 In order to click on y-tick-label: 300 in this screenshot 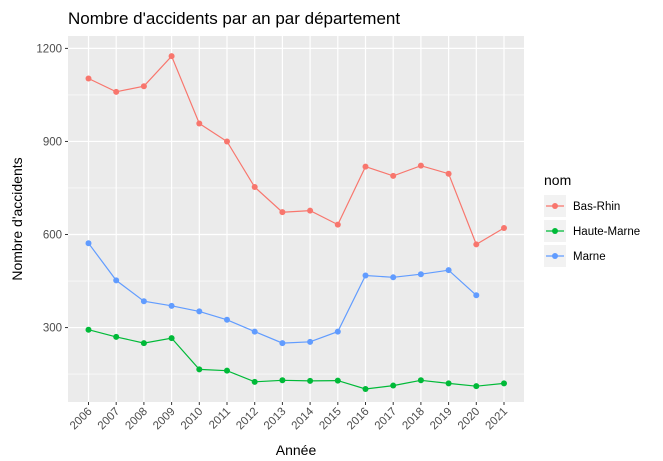, I will do `click(52, 329)`.